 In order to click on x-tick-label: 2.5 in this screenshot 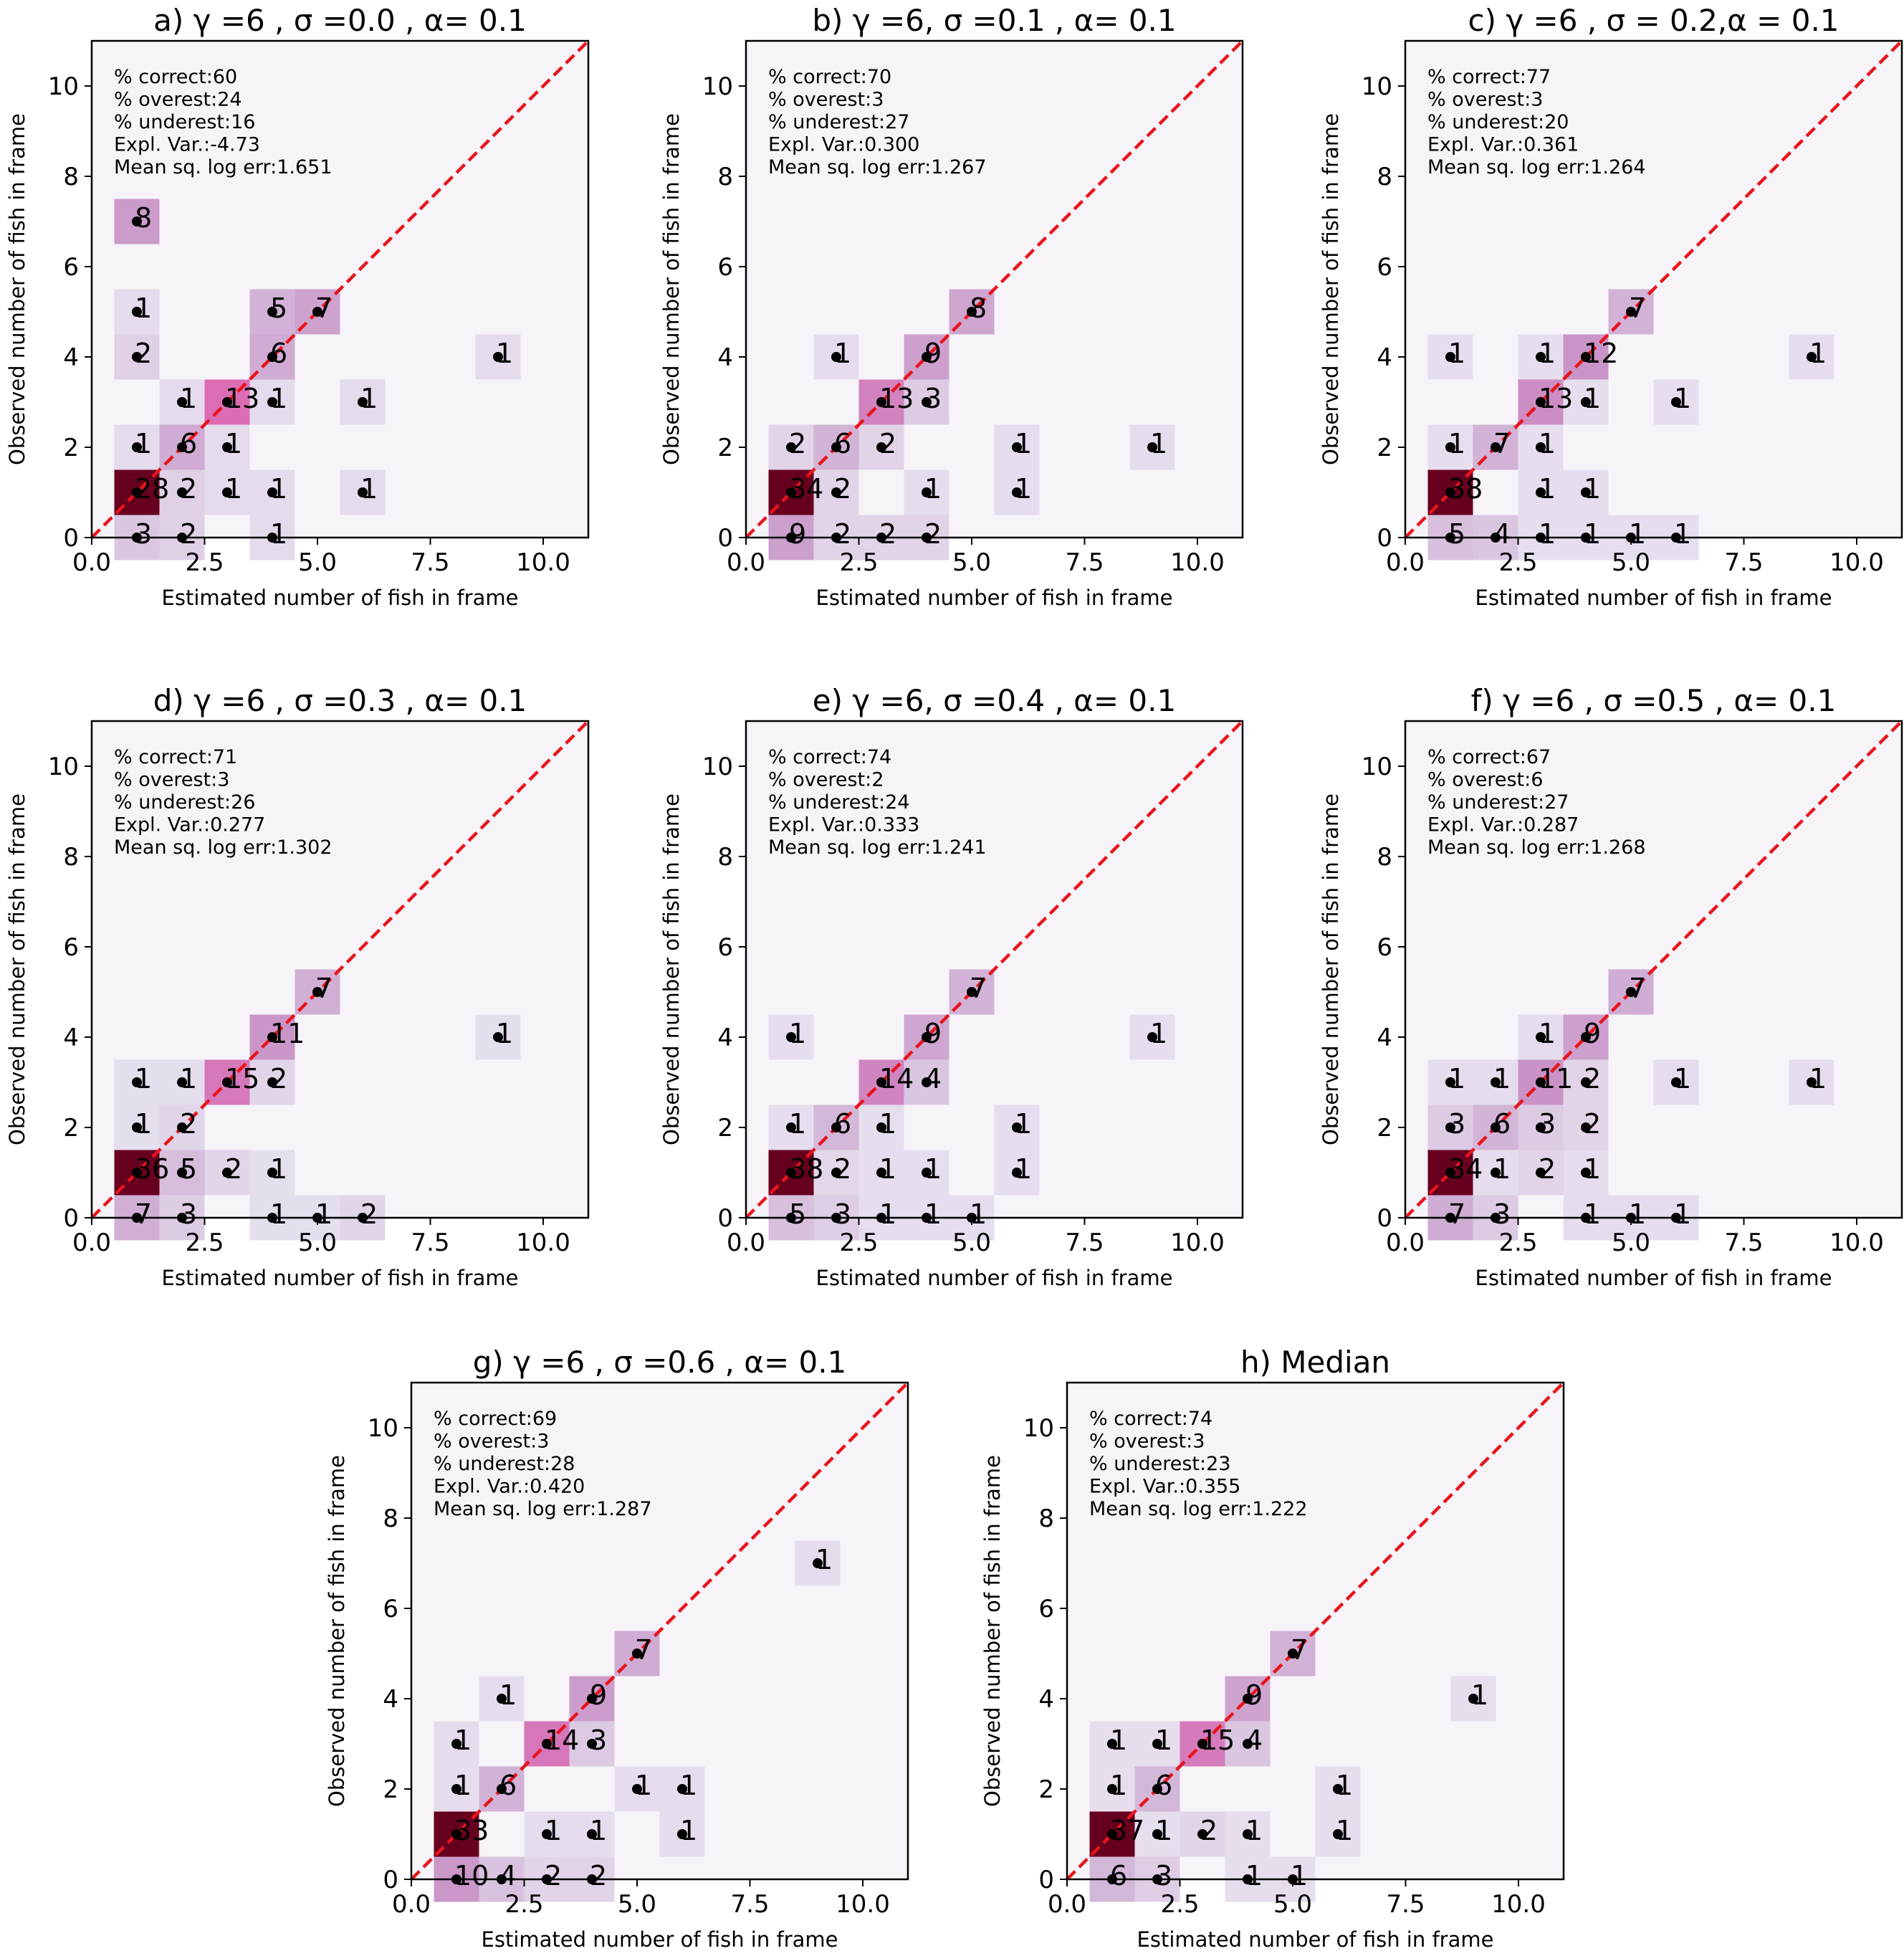, I will do `click(205, 1243)`.